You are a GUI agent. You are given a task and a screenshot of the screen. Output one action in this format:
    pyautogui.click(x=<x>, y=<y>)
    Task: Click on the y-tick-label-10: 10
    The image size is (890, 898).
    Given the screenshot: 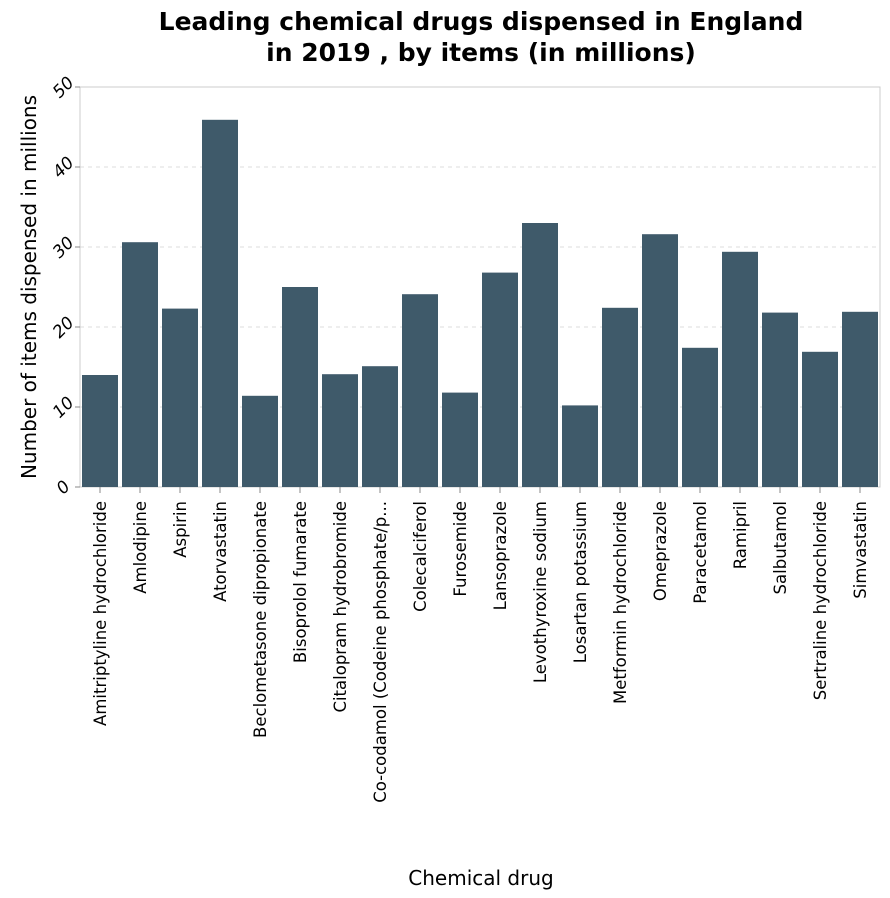 What is the action you would take?
    pyautogui.click(x=63, y=407)
    